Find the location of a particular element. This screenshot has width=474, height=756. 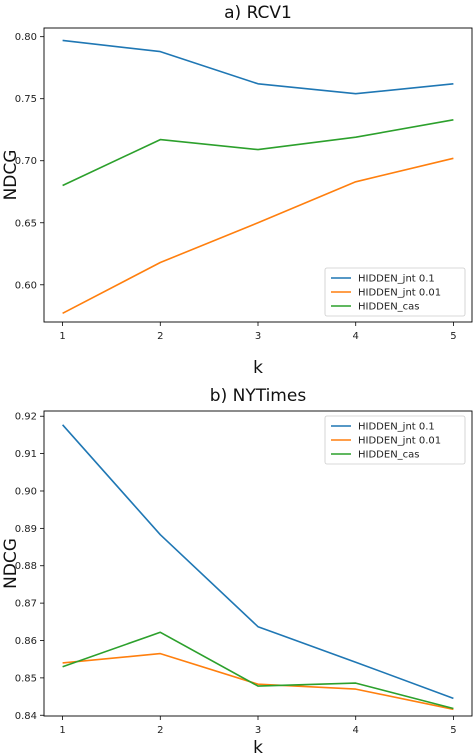

y-tick-label: 0.90 is located at coordinates (26, 491).